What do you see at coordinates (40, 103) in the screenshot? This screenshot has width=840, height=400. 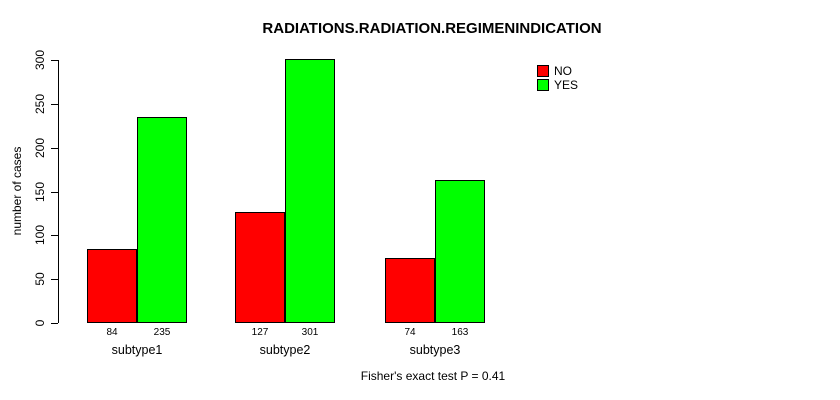 I see `y-tick-label: 250` at bounding box center [40, 103].